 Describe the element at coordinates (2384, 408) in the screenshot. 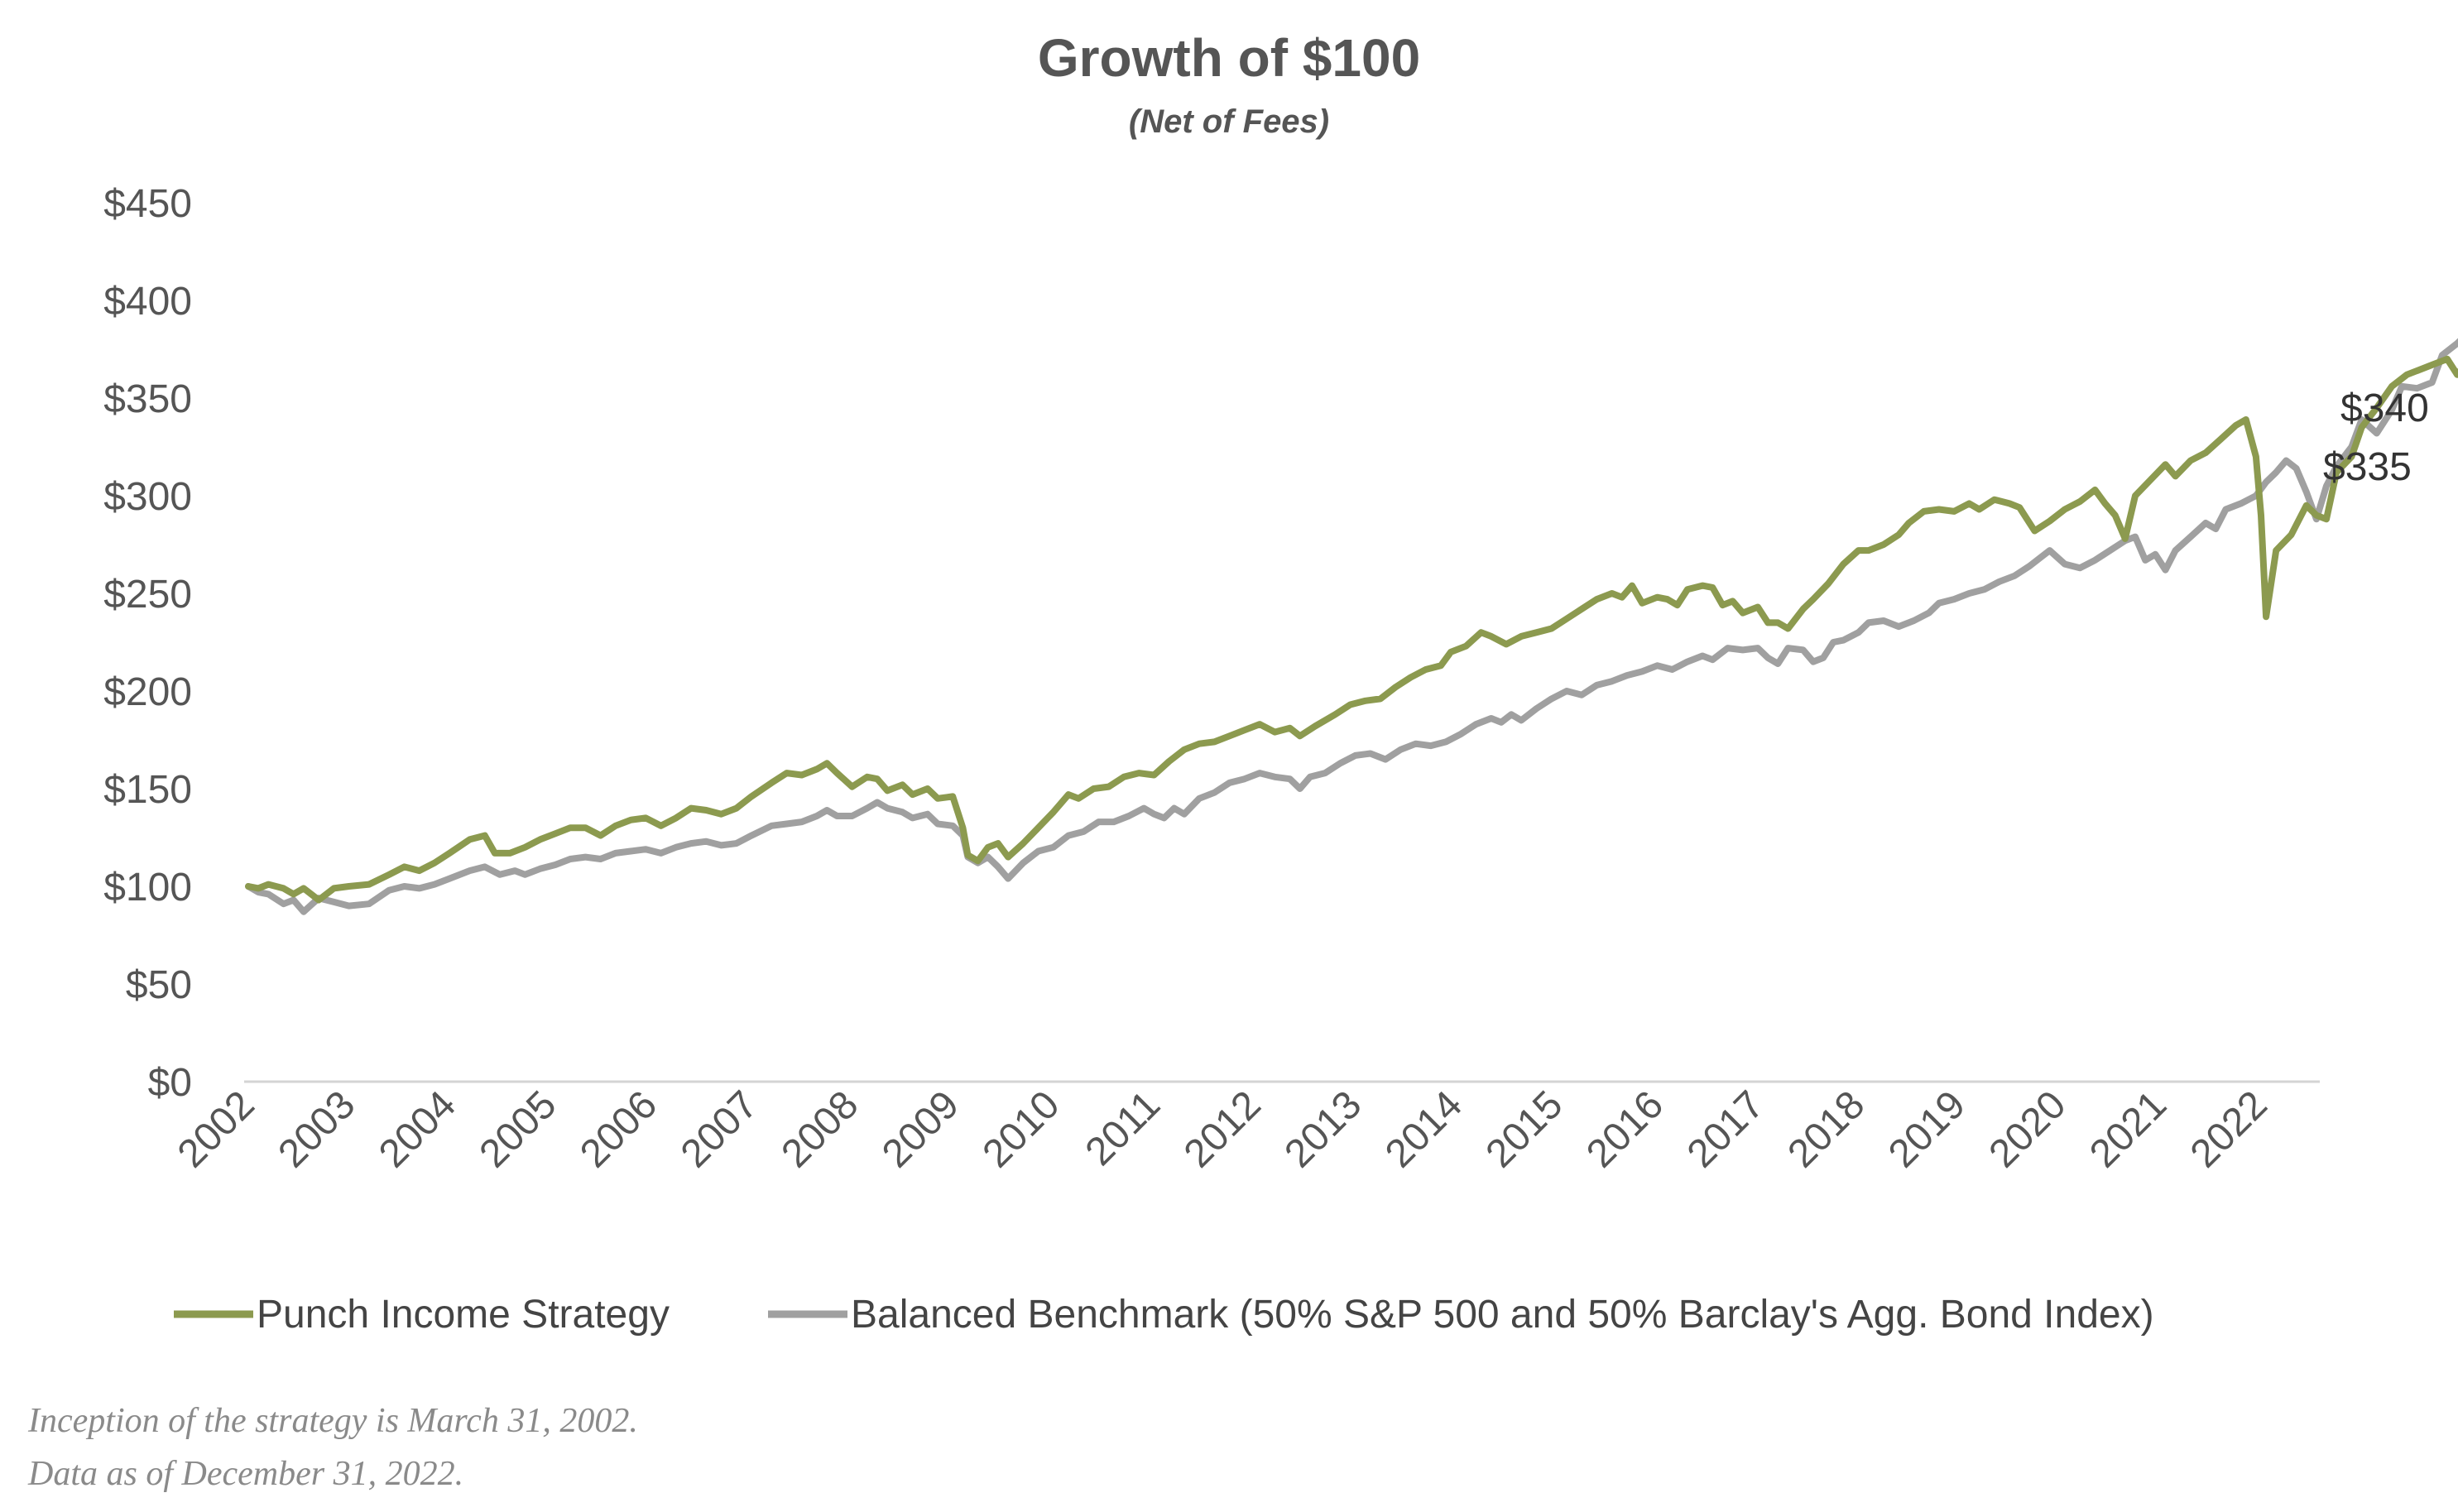

I see `end-label-balanced-benchmark: $340` at that location.